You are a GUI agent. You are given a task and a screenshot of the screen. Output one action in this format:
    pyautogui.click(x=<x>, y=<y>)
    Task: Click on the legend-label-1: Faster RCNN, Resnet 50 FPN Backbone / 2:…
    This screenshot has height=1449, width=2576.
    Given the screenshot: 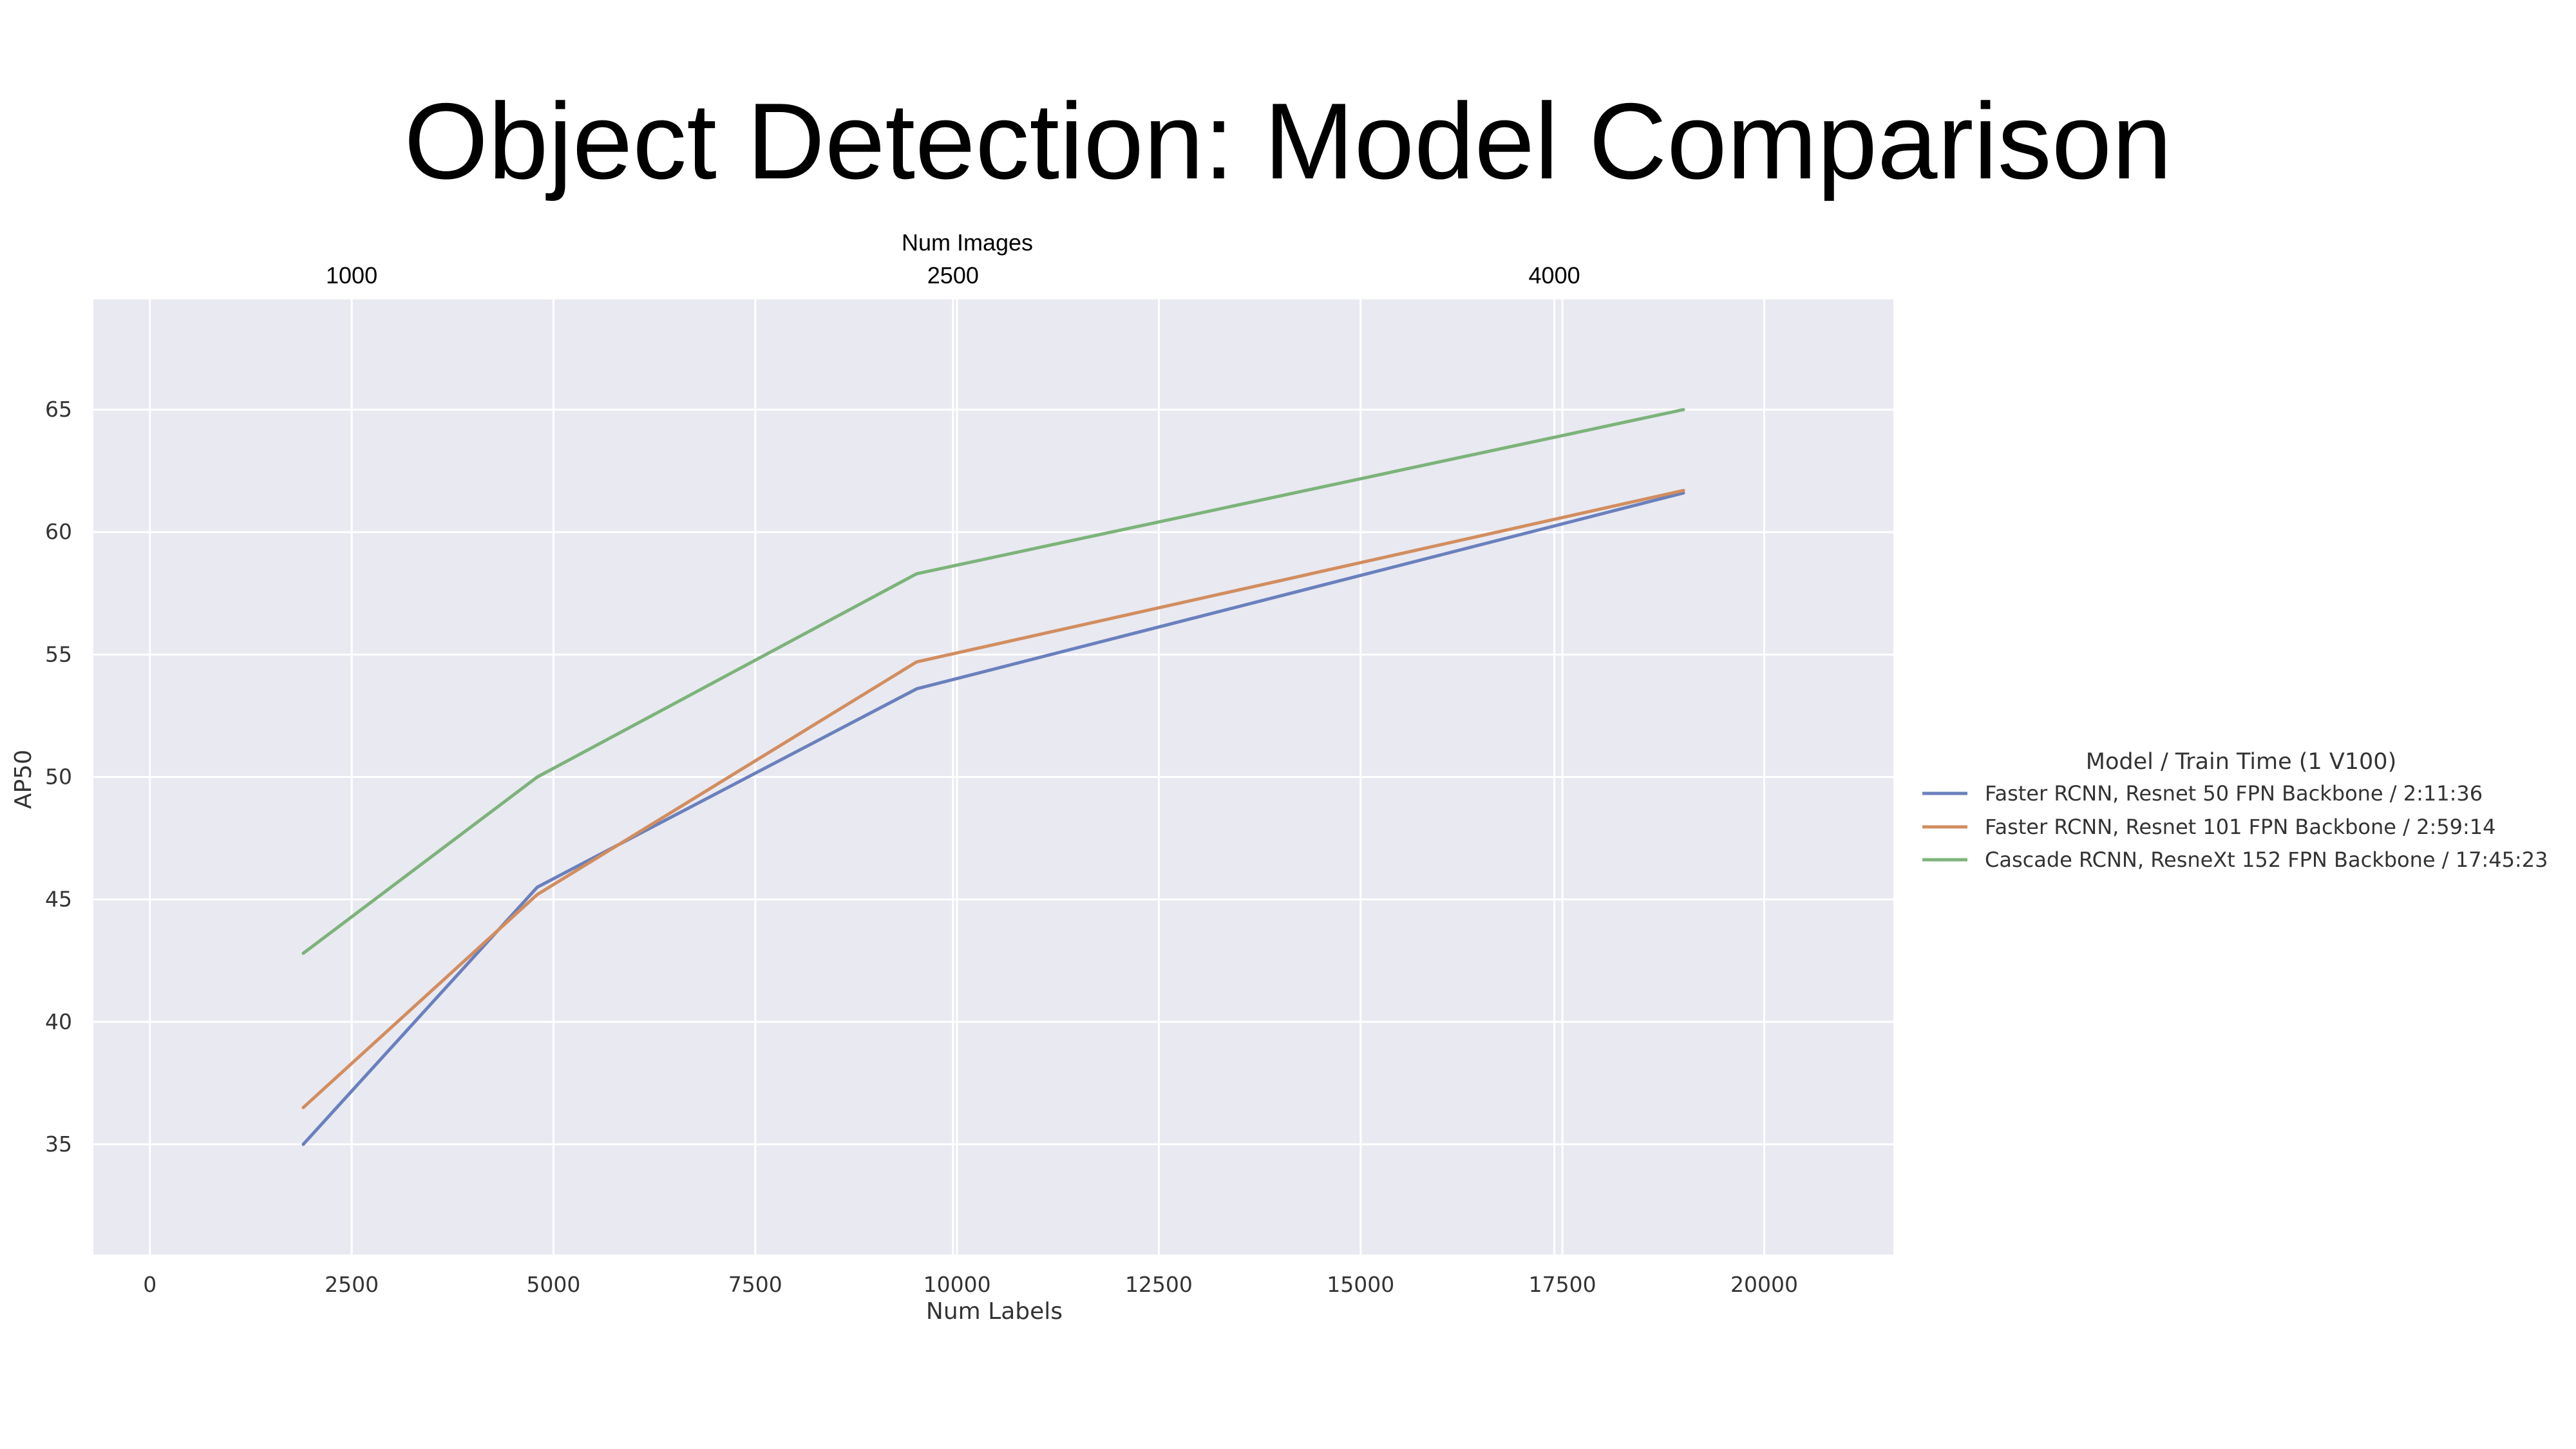 What is the action you would take?
    pyautogui.click(x=2234, y=793)
    